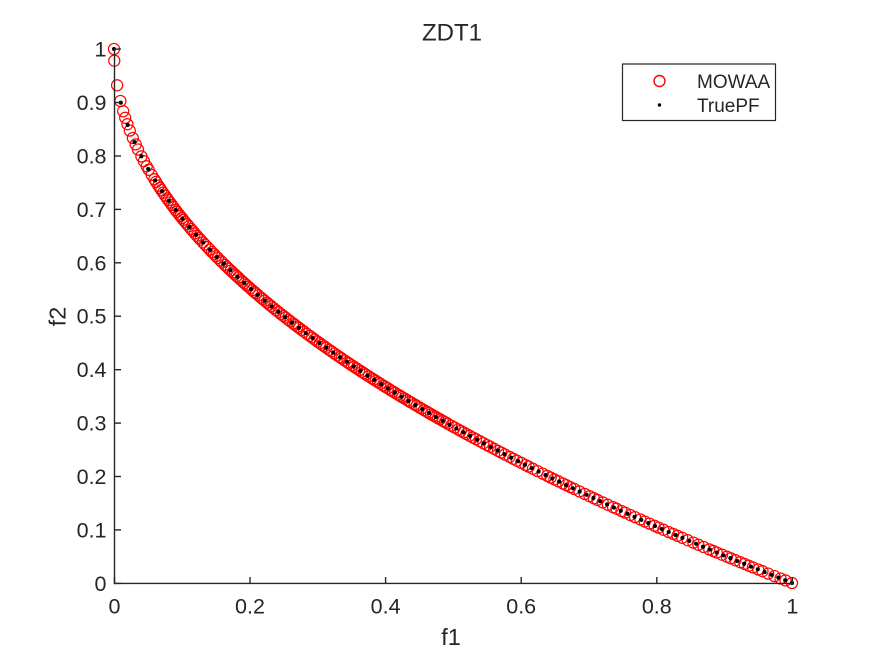 This screenshot has height=656, width=875. What do you see at coordinates (58, 317) in the screenshot?
I see `svg-text: f2` at bounding box center [58, 317].